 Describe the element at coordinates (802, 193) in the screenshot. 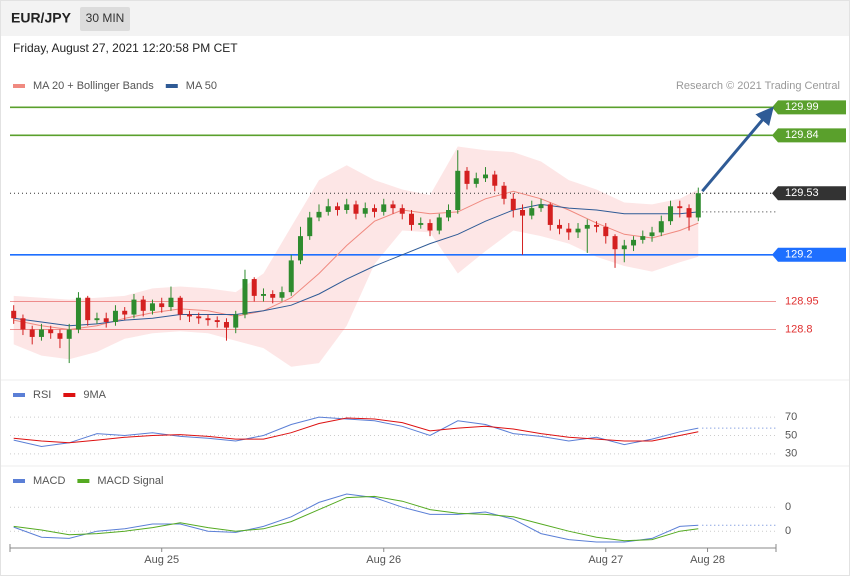

I see `price-level-label: 129.53` at that location.